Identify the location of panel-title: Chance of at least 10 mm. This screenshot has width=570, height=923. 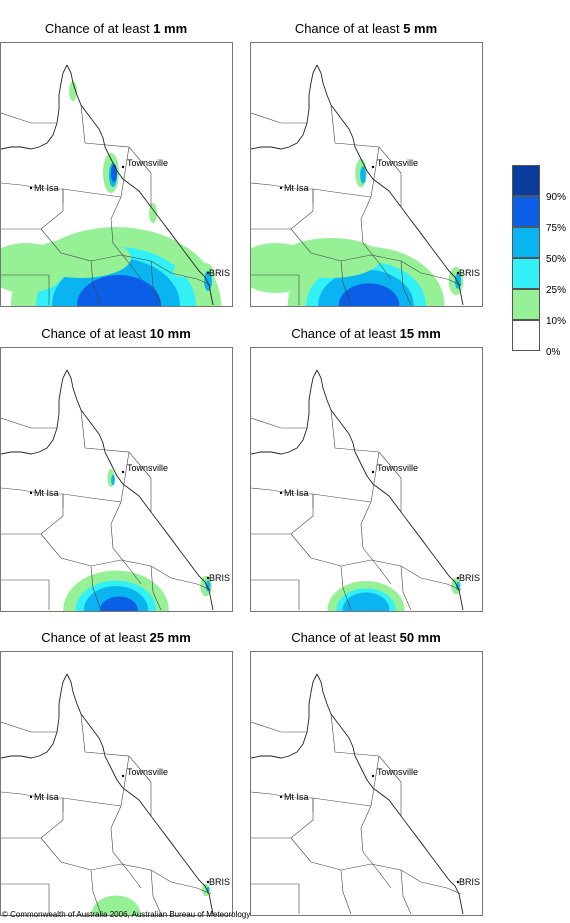
(116, 333).